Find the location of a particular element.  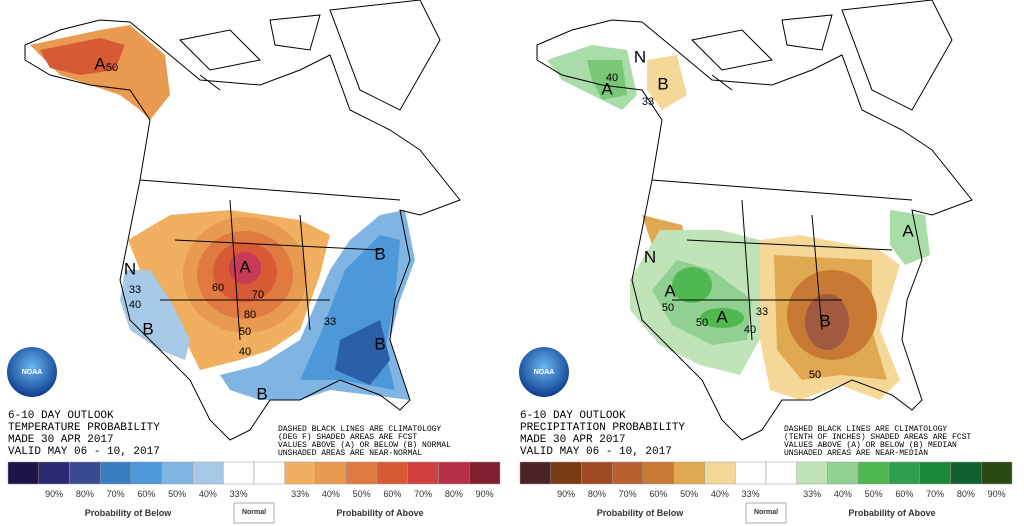

map-note: (DEG F) SHADED AREAS ARE FCST is located at coordinates (347, 437).